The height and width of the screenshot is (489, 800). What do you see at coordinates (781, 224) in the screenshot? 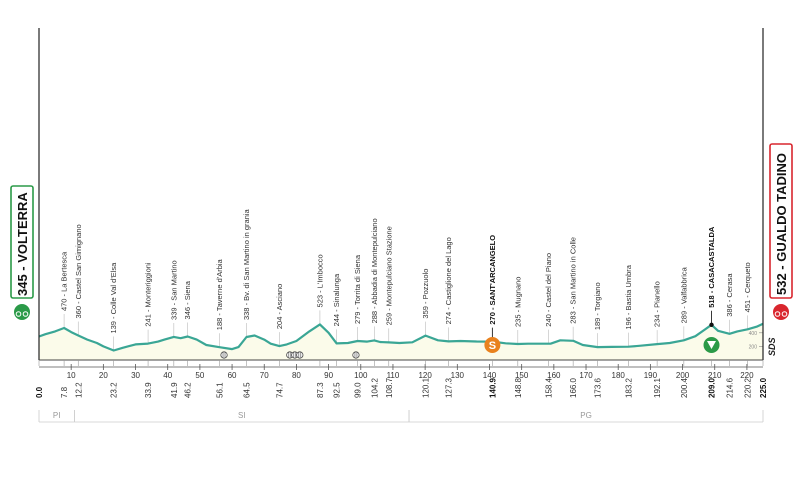
I see `finish-label: 532 - GUALDO TADINO` at bounding box center [781, 224].